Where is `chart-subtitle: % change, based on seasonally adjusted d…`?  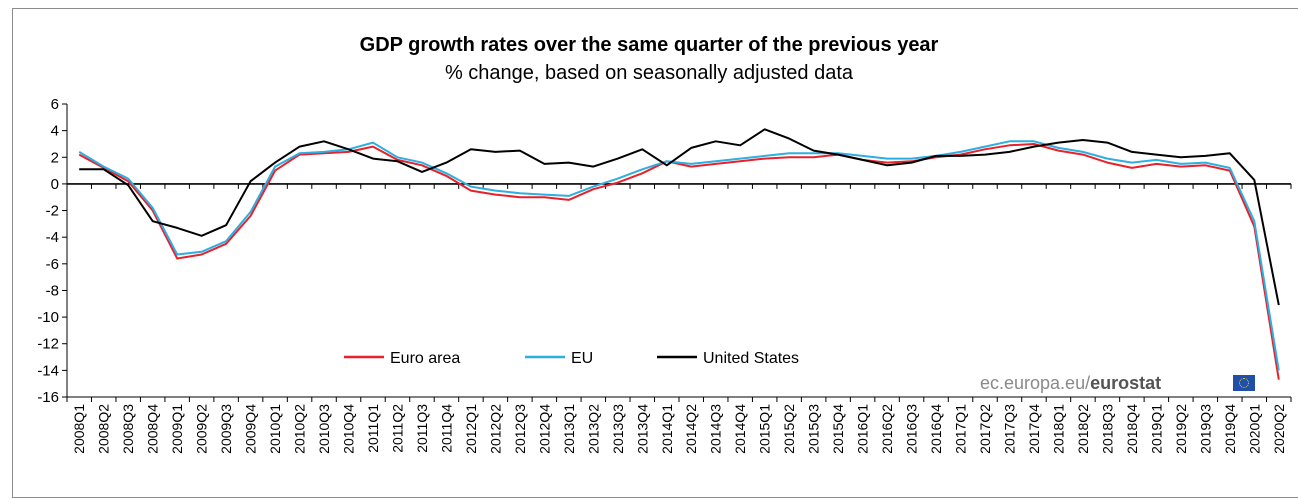 chart-subtitle: % change, based on seasonally adjusted d… is located at coordinates (649, 73).